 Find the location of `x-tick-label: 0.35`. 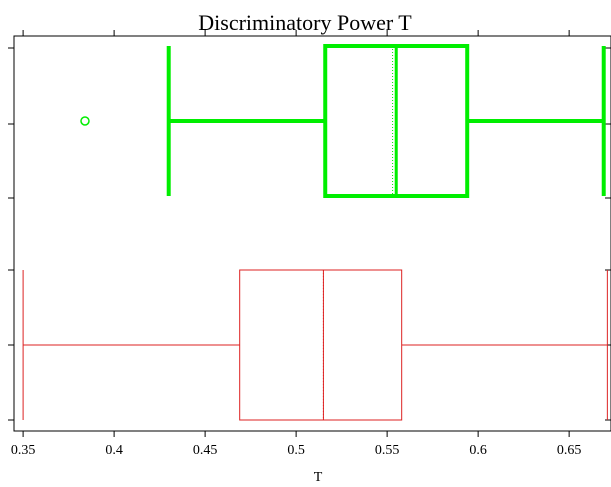

x-tick-label: 0.35 is located at coordinates (23, 450).